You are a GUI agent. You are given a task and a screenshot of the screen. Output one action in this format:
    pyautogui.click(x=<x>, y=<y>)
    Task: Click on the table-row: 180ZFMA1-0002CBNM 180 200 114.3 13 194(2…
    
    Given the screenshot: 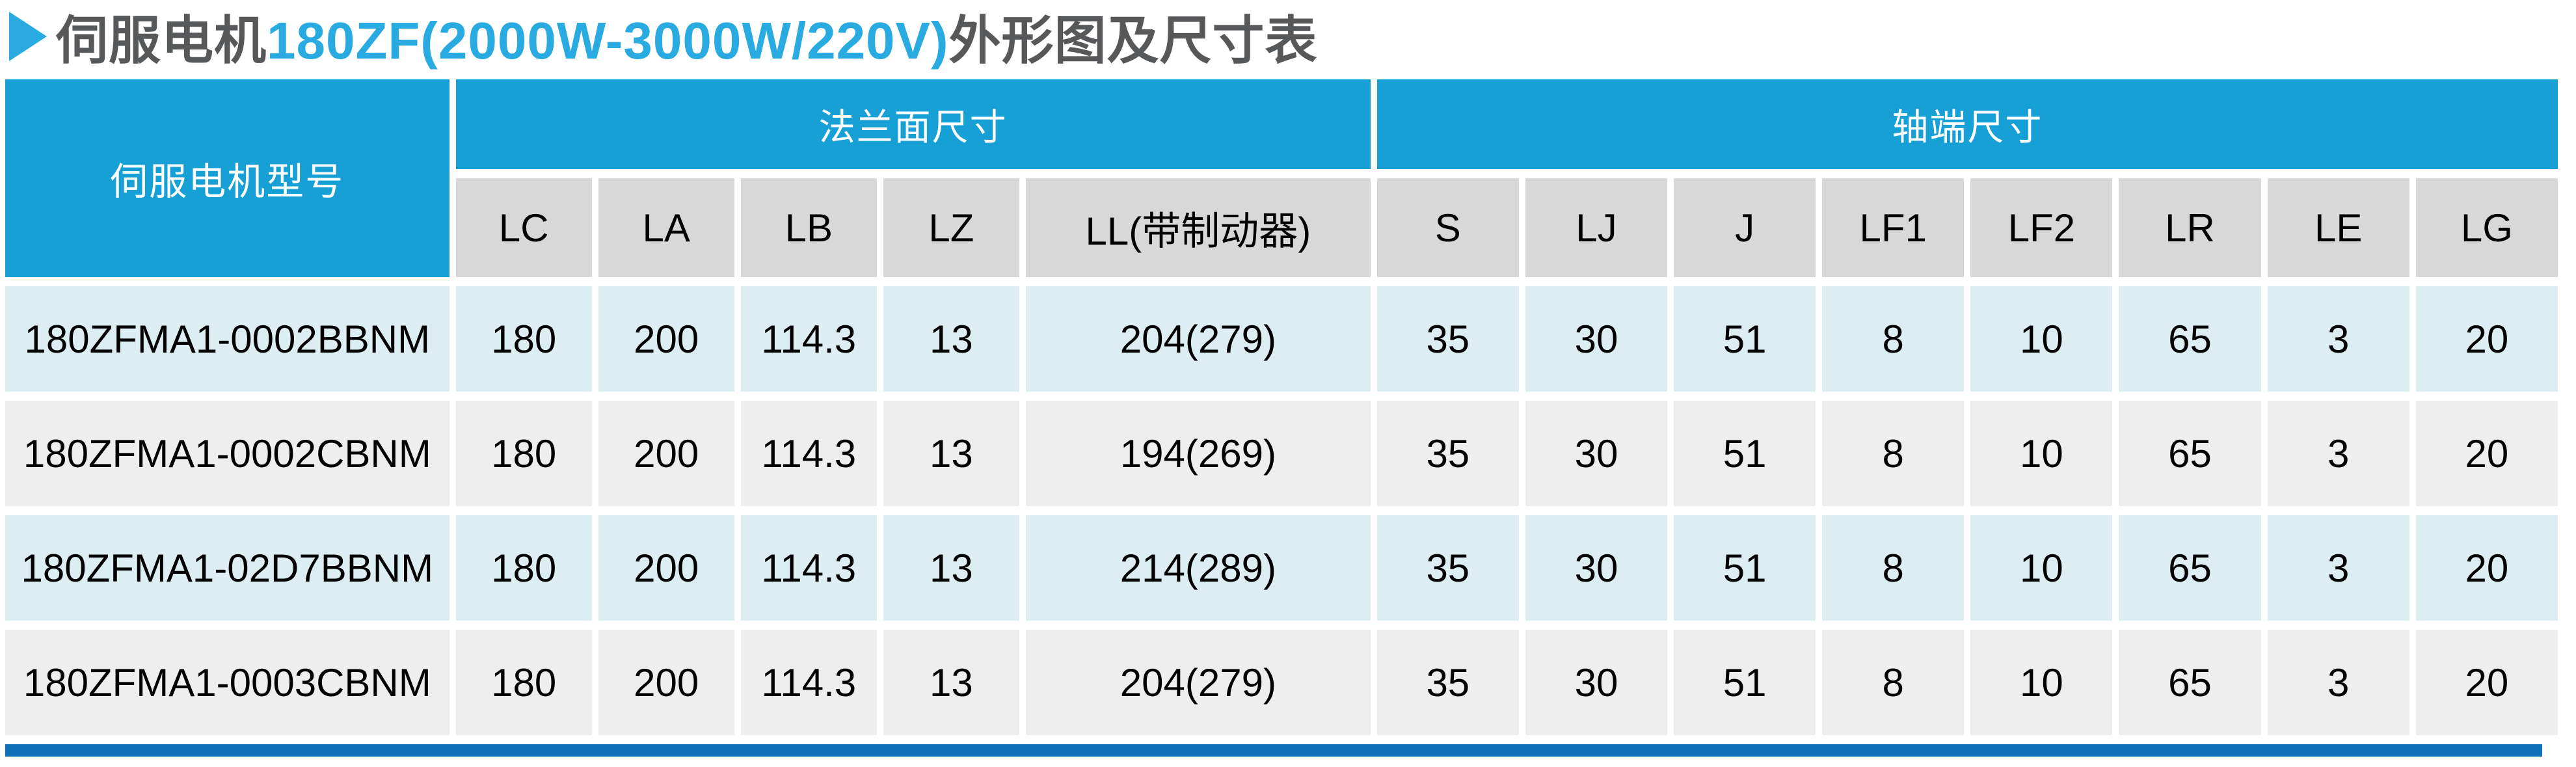 What is the action you would take?
    pyautogui.click(x=1281, y=453)
    